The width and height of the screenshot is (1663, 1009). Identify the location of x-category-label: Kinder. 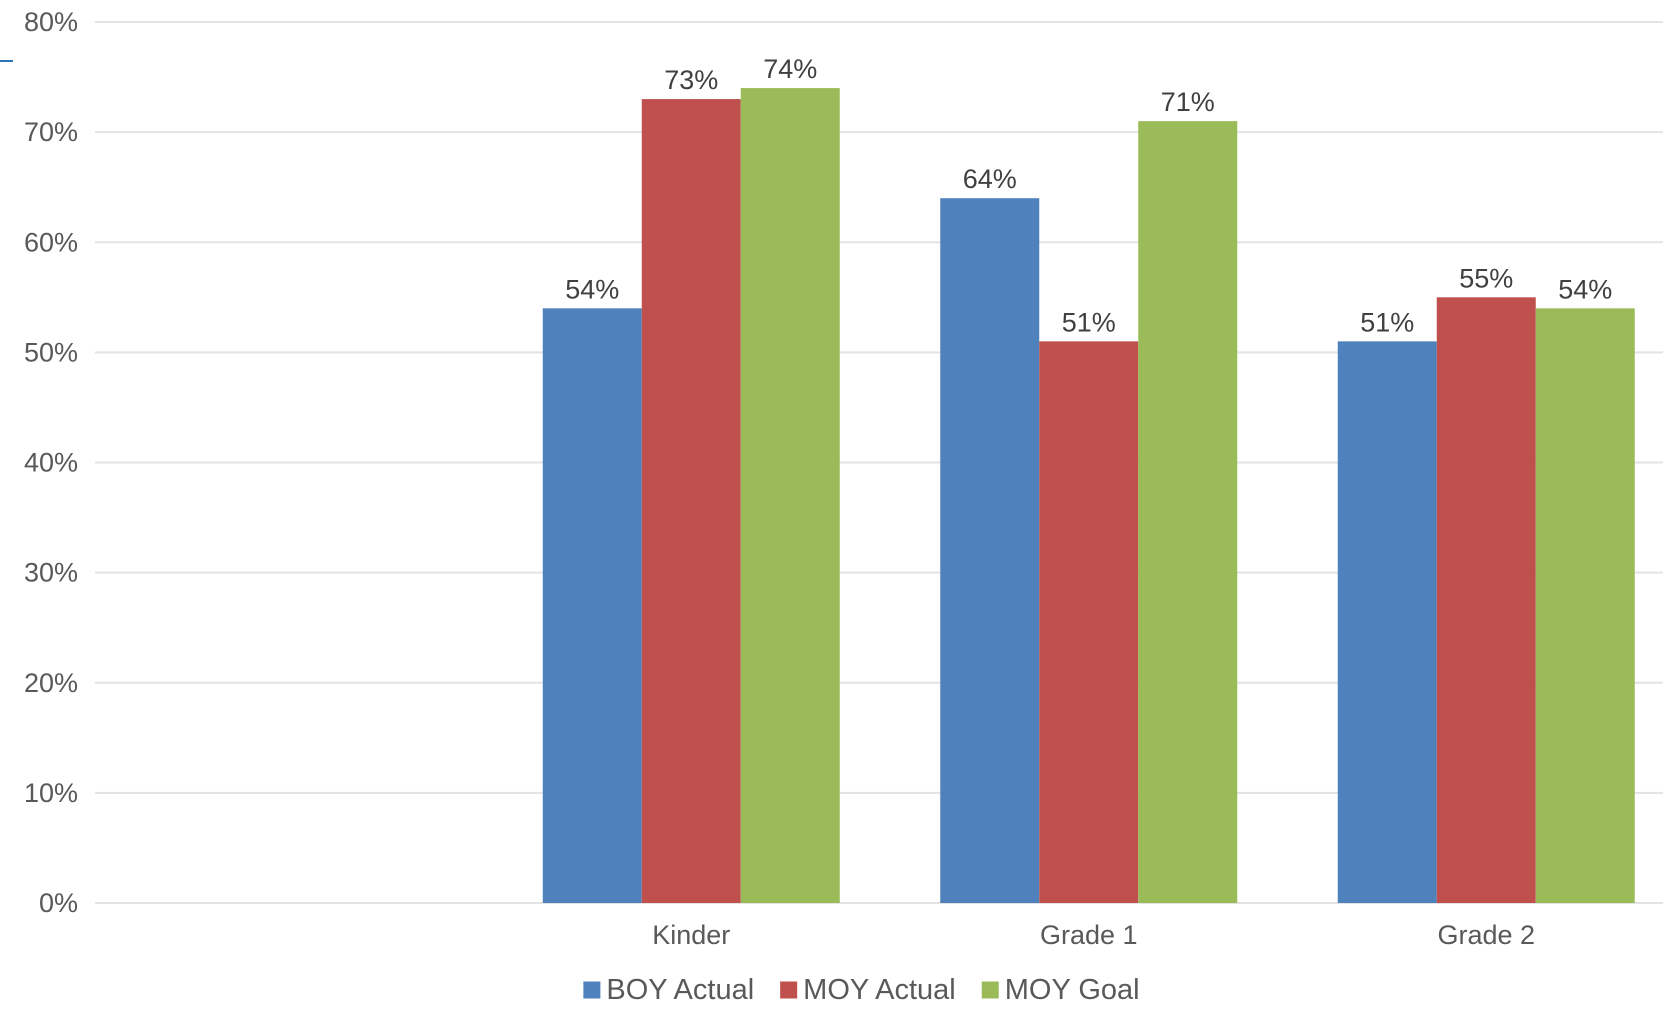
(691, 935).